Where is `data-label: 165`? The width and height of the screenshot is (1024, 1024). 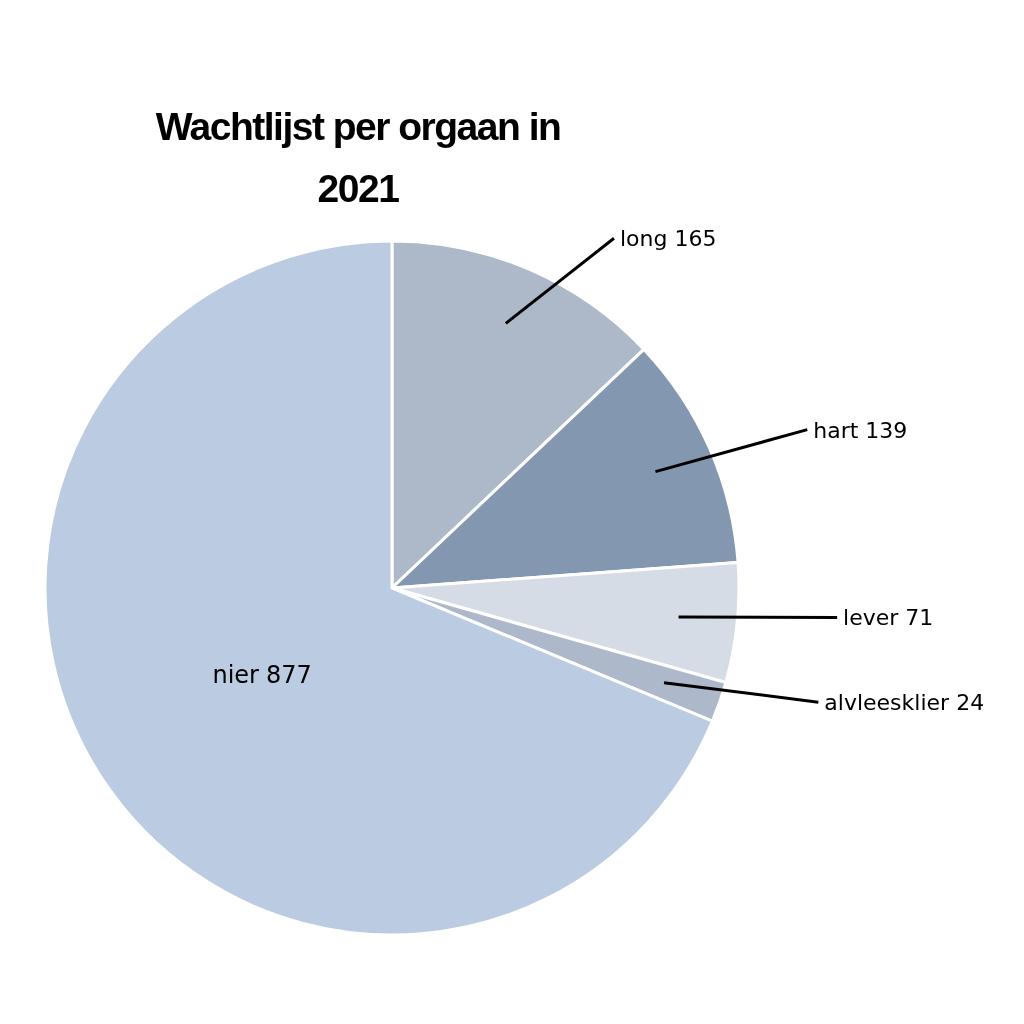 data-label: 165 is located at coordinates (695, 238).